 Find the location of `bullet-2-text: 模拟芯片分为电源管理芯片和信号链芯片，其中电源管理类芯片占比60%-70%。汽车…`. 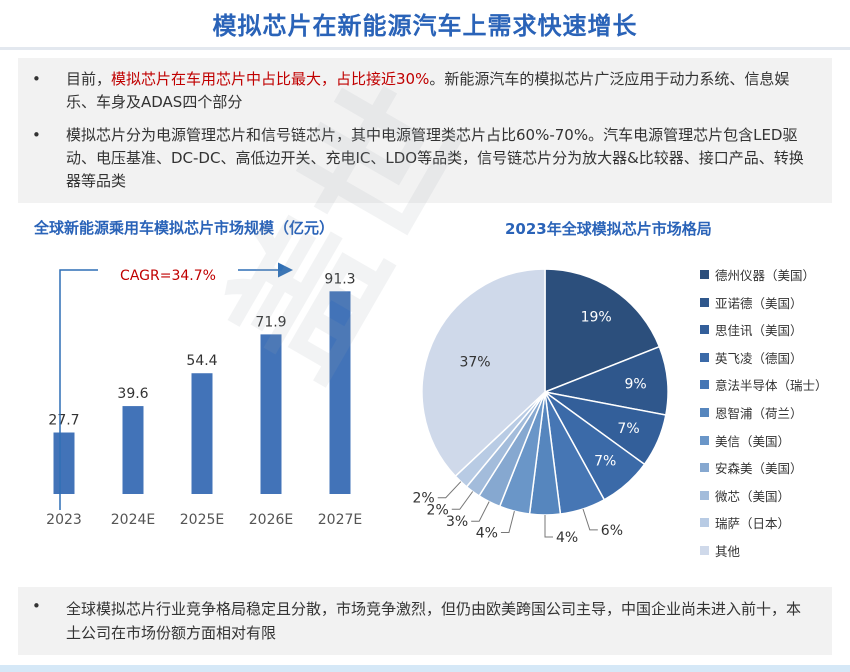

bullet-2-text: 模拟芯片分为电源管理芯片和信号链芯片，其中电源管理类芯片占比60%-70%。汽车… is located at coordinates (435, 158).